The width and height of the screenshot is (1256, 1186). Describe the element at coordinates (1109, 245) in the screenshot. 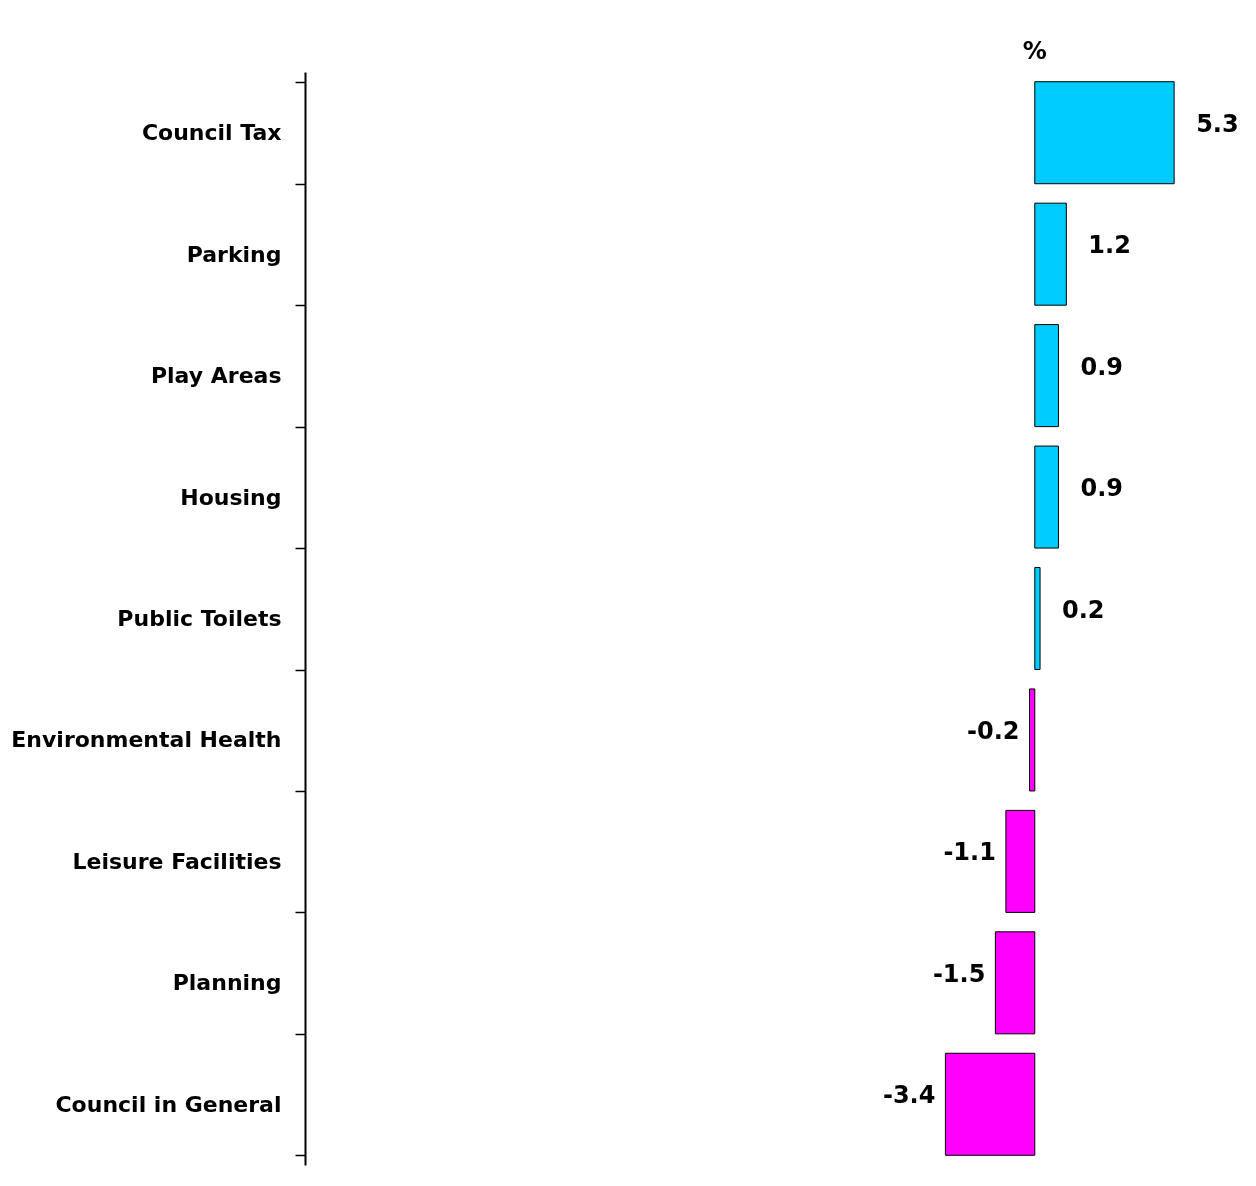

I see `data-label: 1.2` at that location.